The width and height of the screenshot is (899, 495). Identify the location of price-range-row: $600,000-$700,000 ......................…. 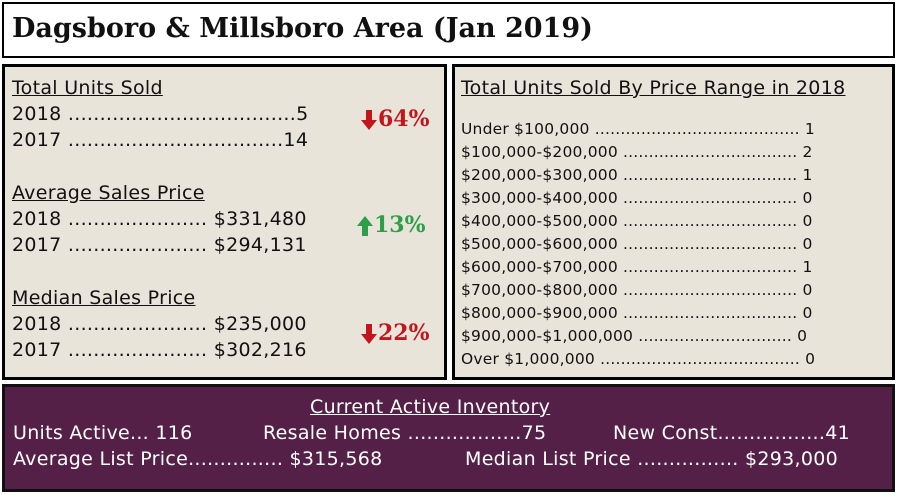
(637, 267).